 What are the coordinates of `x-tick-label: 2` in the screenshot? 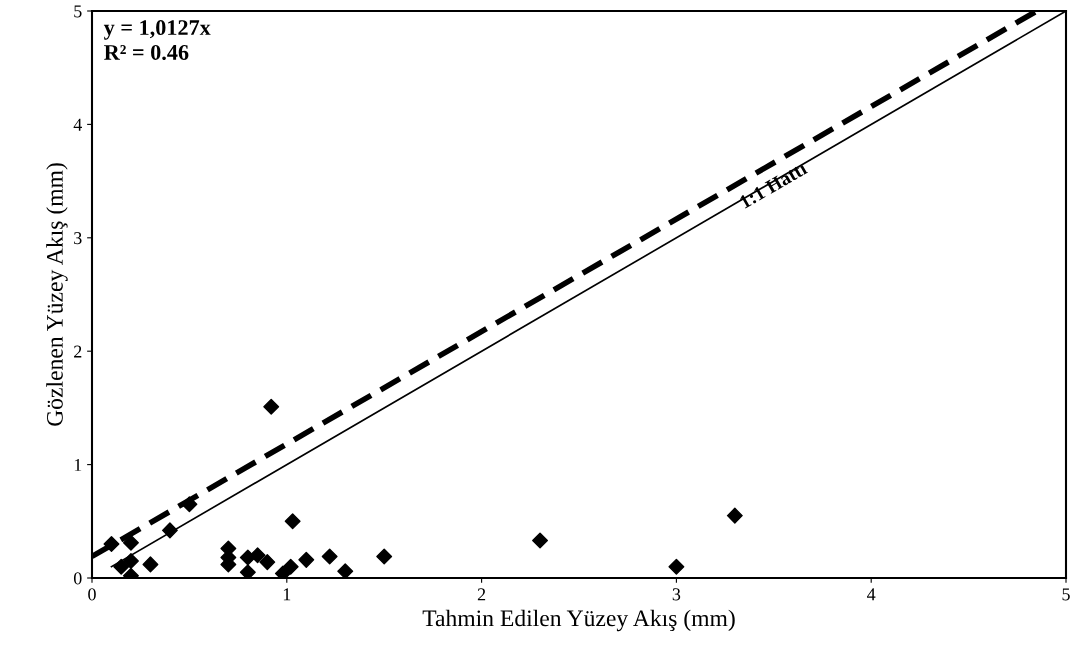 It's located at (481, 594).